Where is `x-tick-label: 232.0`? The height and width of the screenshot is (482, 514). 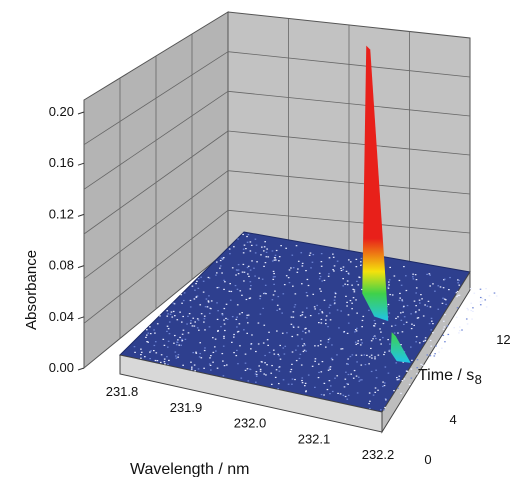
x-tick-label: 232.0 is located at coordinates (250, 423).